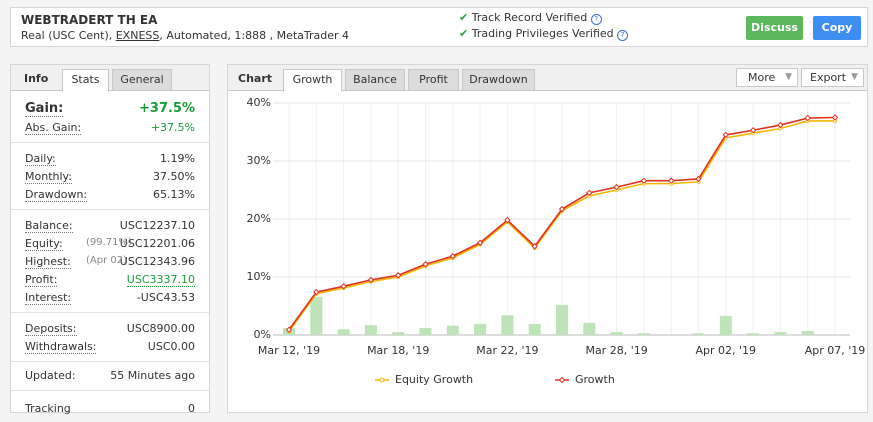  What do you see at coordinates (289, 350) in the screenshot?
I see `x-tick-label: Mar 12, '19` at bounding box center [289, 350].